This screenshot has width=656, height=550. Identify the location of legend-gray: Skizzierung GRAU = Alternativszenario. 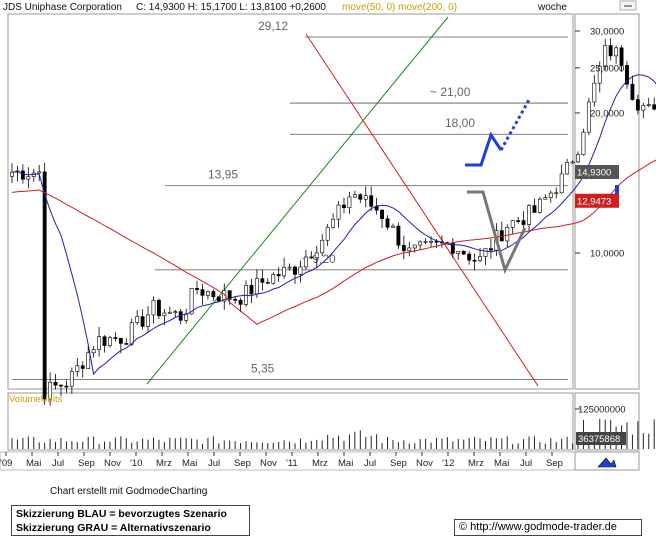
(113, 528).